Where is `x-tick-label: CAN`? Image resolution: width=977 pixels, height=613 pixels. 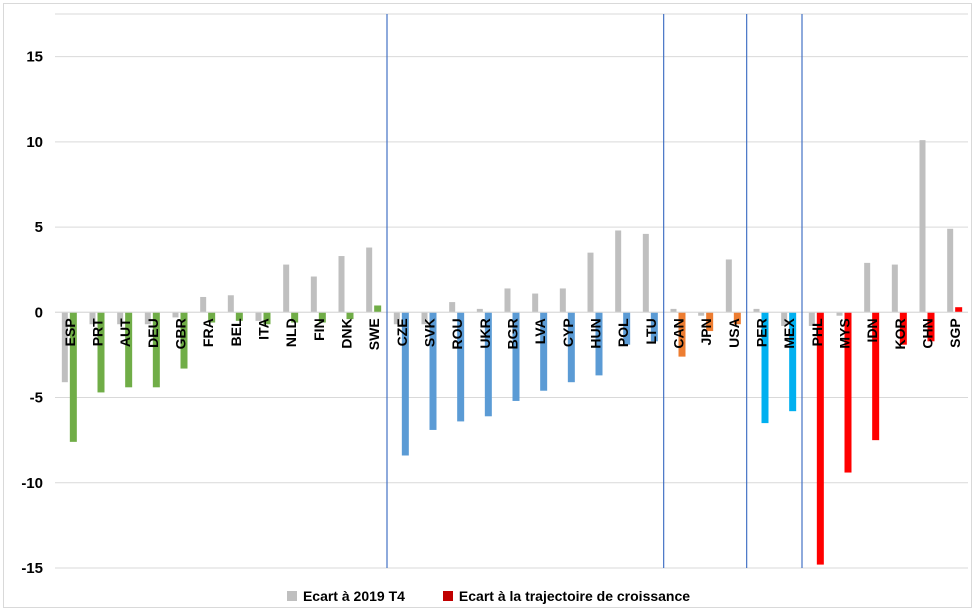 x-tick-label: CAN is located at coordinates (679, 333).